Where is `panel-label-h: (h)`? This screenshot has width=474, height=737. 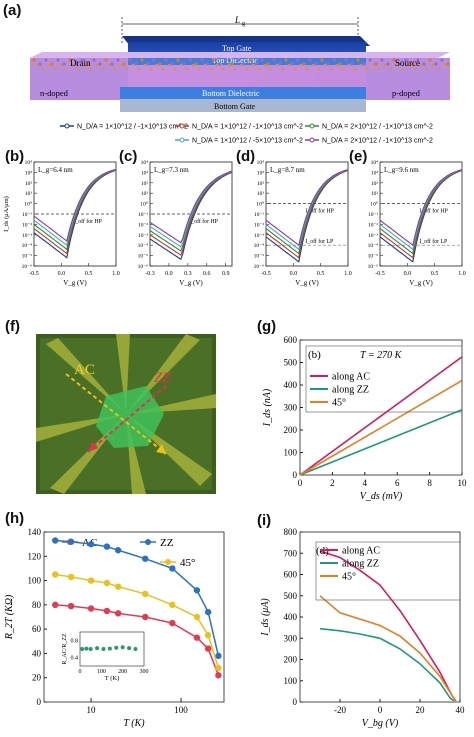 panel-label-h: (h) is located at coordinates (15, 518).